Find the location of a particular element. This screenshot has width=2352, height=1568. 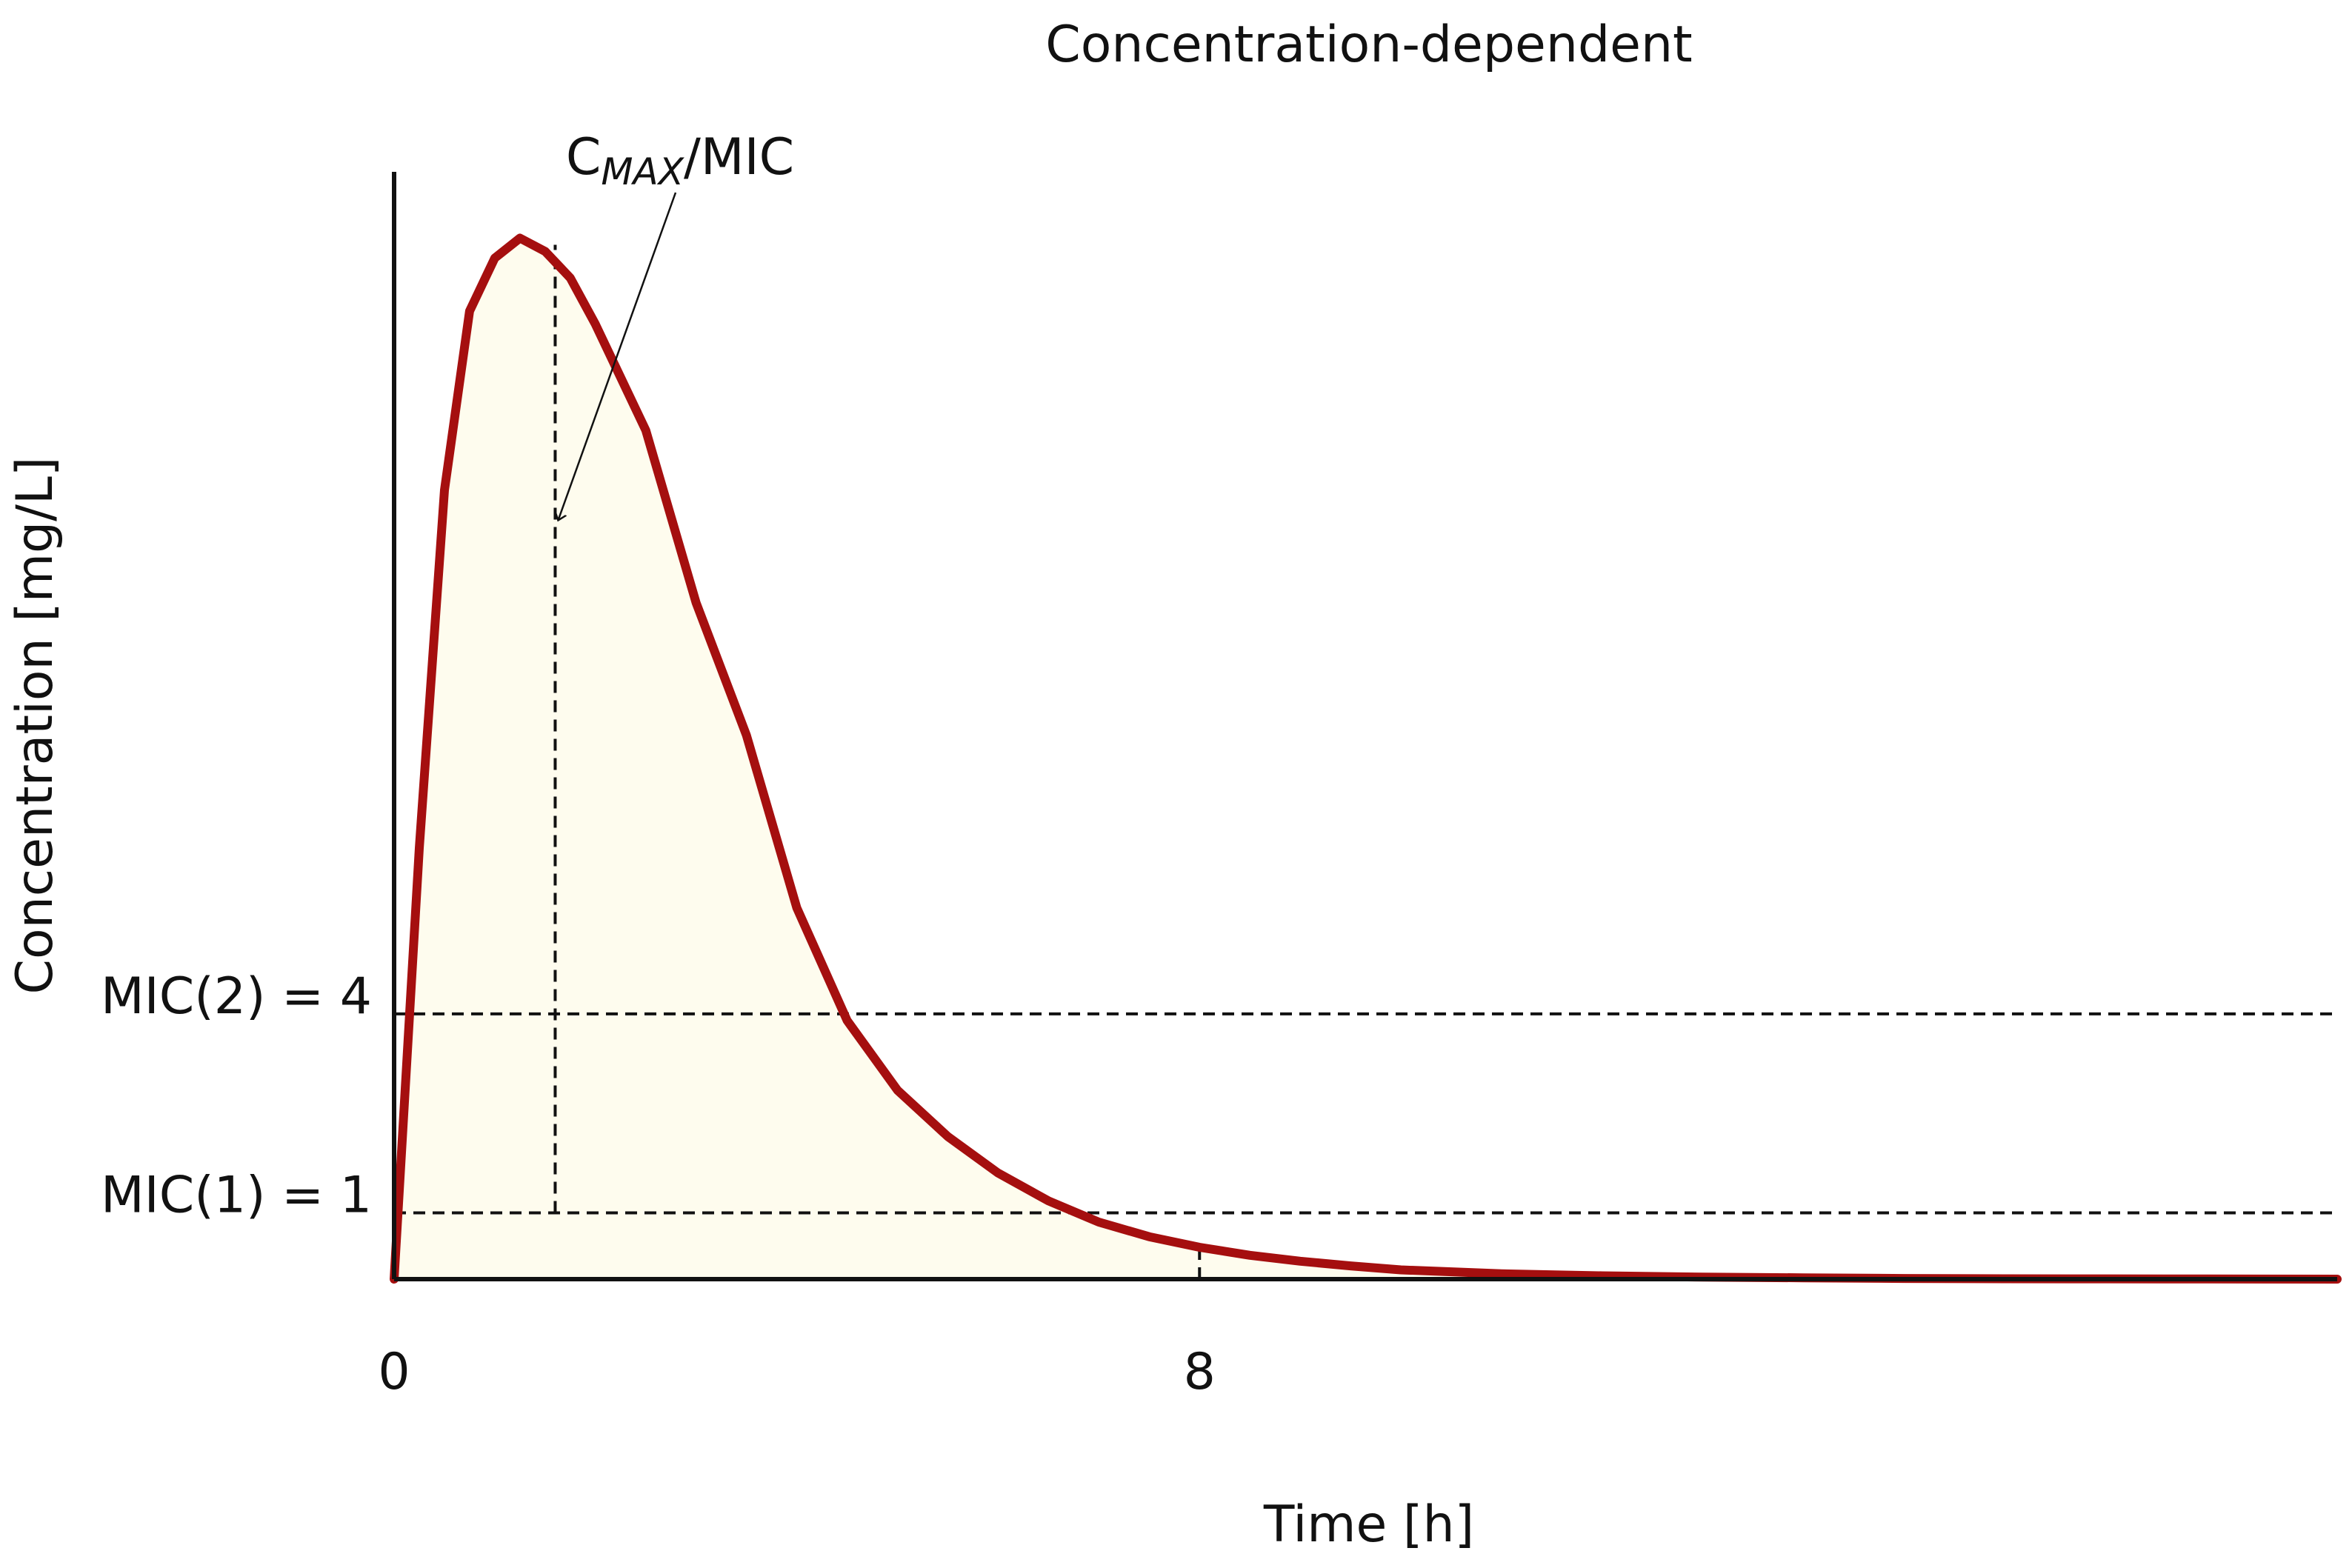

y-axis-label: Concentration [mg/L] is located at coordinates (35, 726).